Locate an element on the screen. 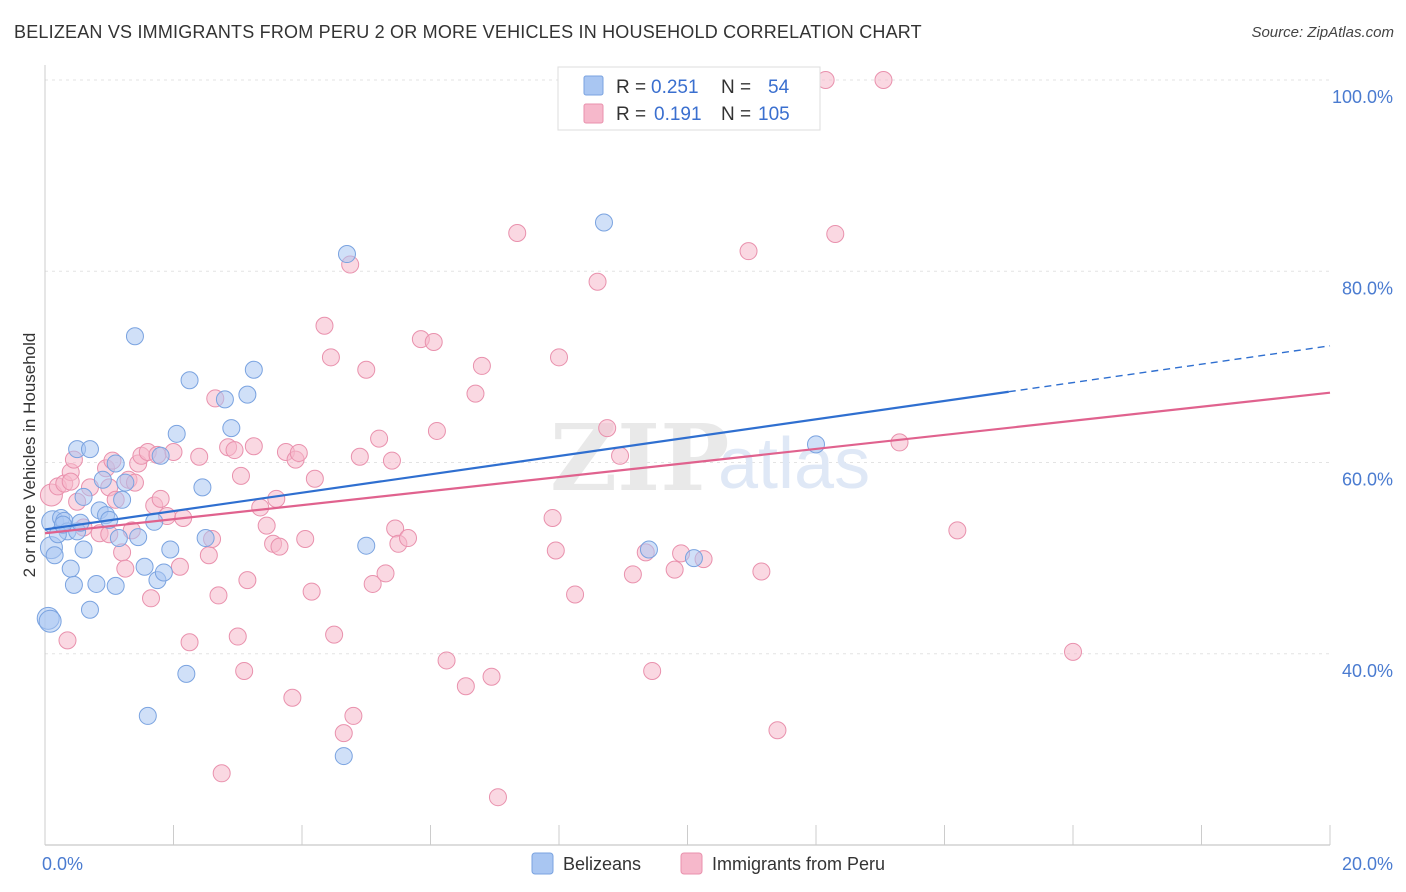 The image size is (1406, 892). y-tick-label-2: 80.0% is located at coordinates (1367, 288).